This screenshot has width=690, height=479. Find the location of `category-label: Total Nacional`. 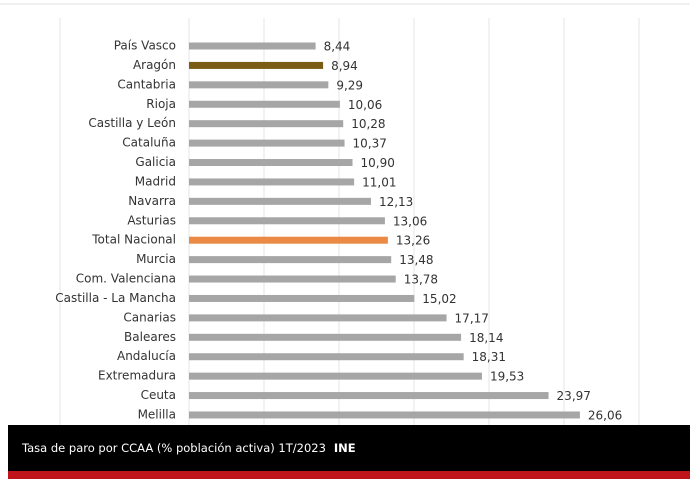

category-label: Total Nacional is located at coordinates (133, 240).